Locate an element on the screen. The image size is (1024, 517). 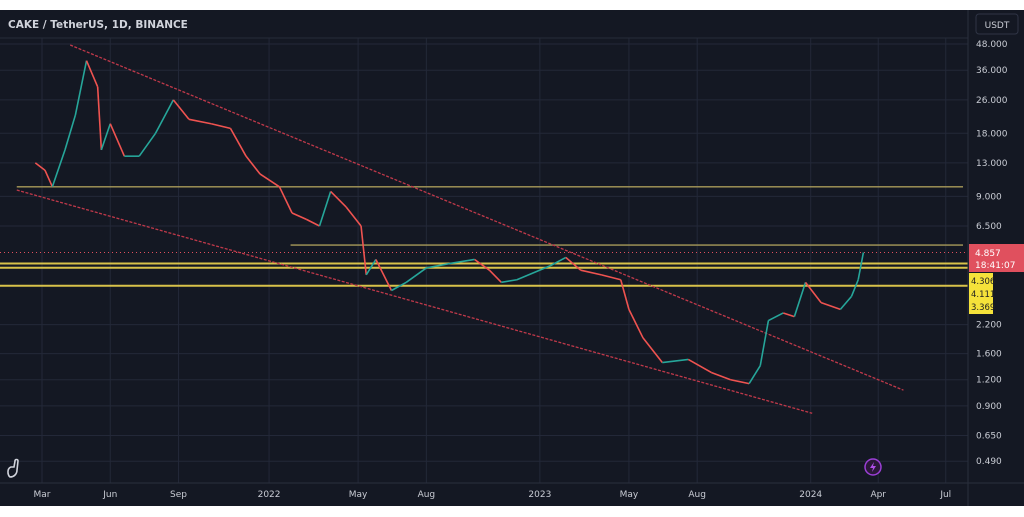
y-tick-label: 0.650 is located at coordinates (989, 437).